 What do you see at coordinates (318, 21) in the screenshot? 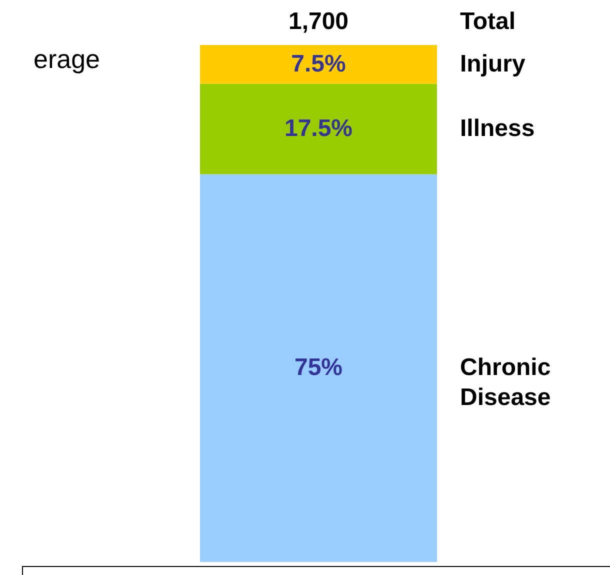
I see `text: 1,700` at bounding box center [318, 21].